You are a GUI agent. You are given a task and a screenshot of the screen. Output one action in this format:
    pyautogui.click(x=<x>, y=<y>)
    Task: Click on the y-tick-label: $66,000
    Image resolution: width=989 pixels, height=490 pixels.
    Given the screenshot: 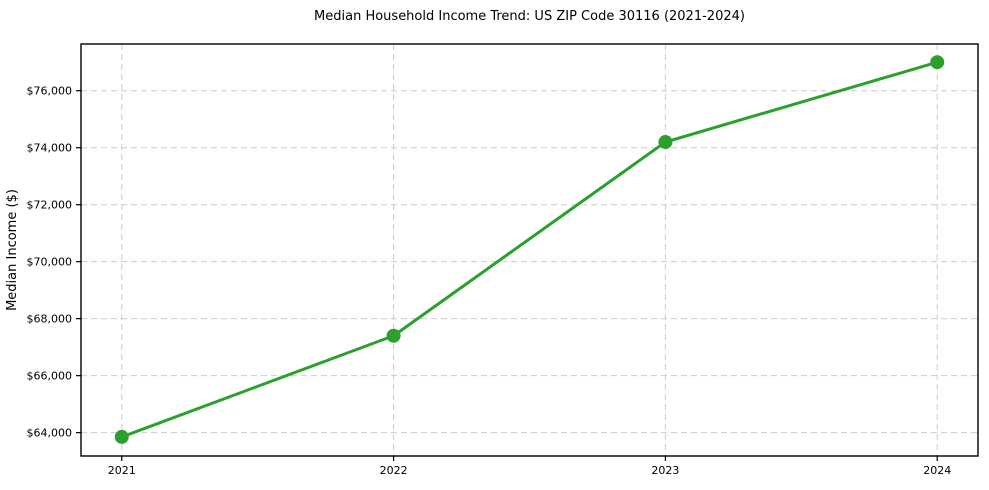 What is the action you would take?
    pyautogui.click(x=50, y=376)
    